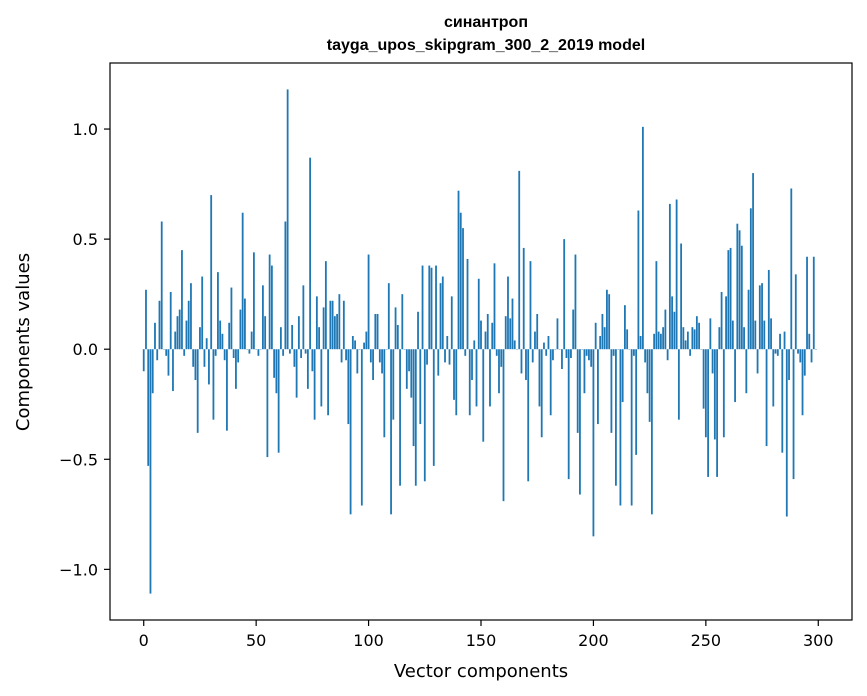  I want to click on y-axis-label: Components values, so click(23, 342).